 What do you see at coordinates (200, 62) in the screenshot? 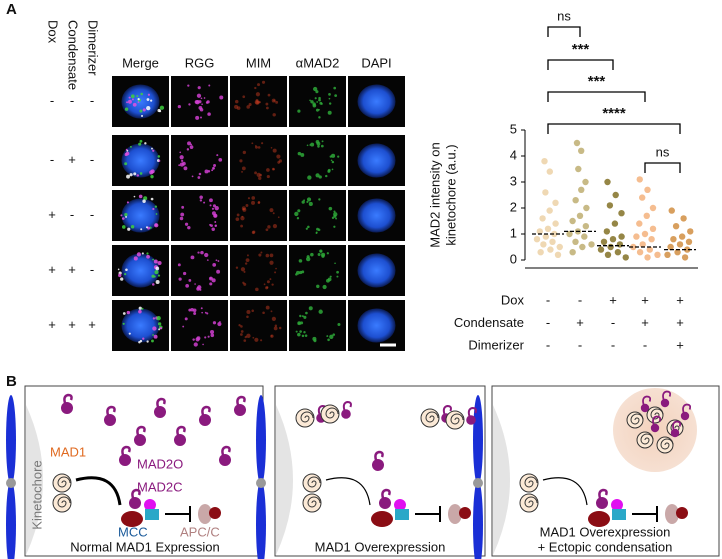
I see `channel-header: RGG` at bounding box center [200, 62].